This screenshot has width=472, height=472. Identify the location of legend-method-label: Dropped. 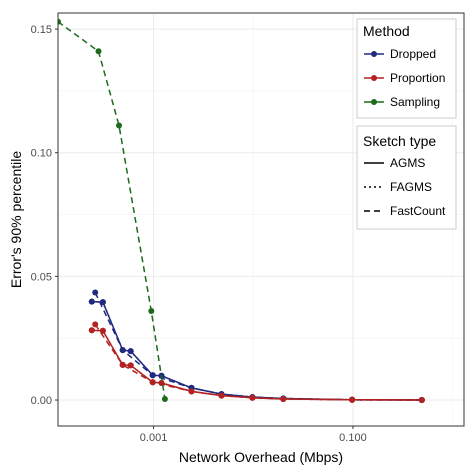
(413, 54).